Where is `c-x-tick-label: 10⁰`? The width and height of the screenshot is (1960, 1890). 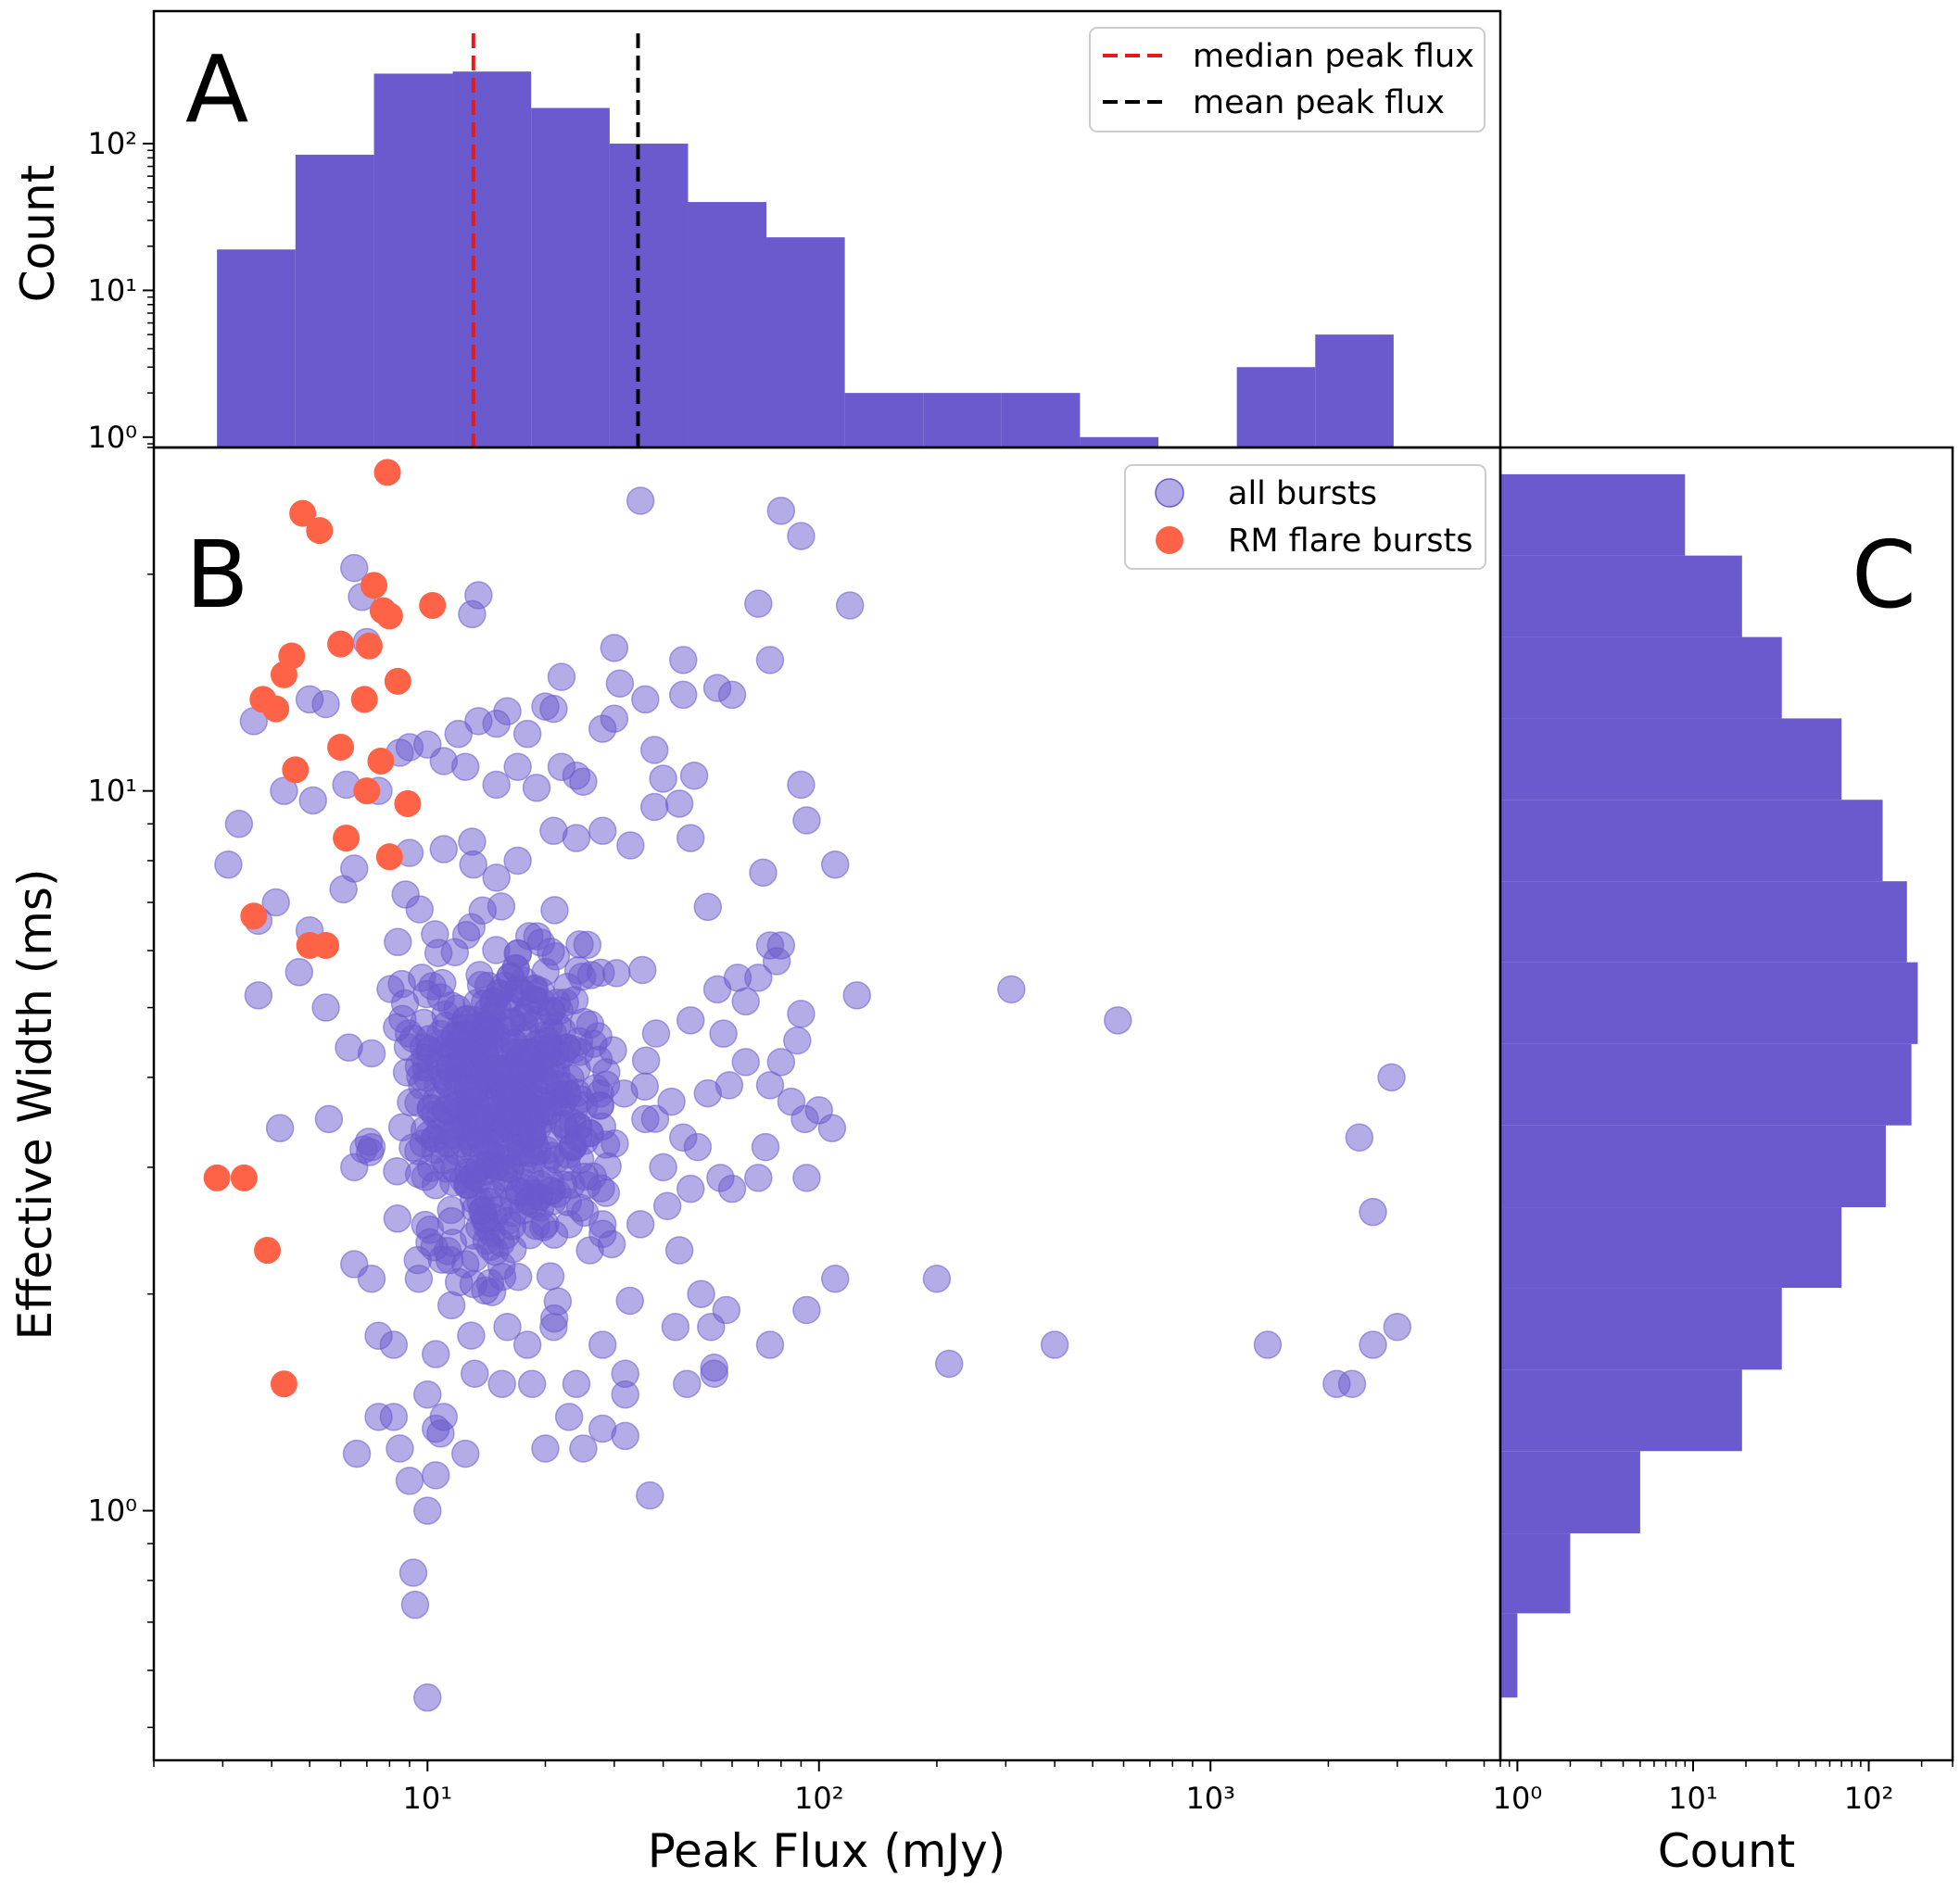 c-x-tick-label: 10⁰ is located at coordinates (1518, 1798).